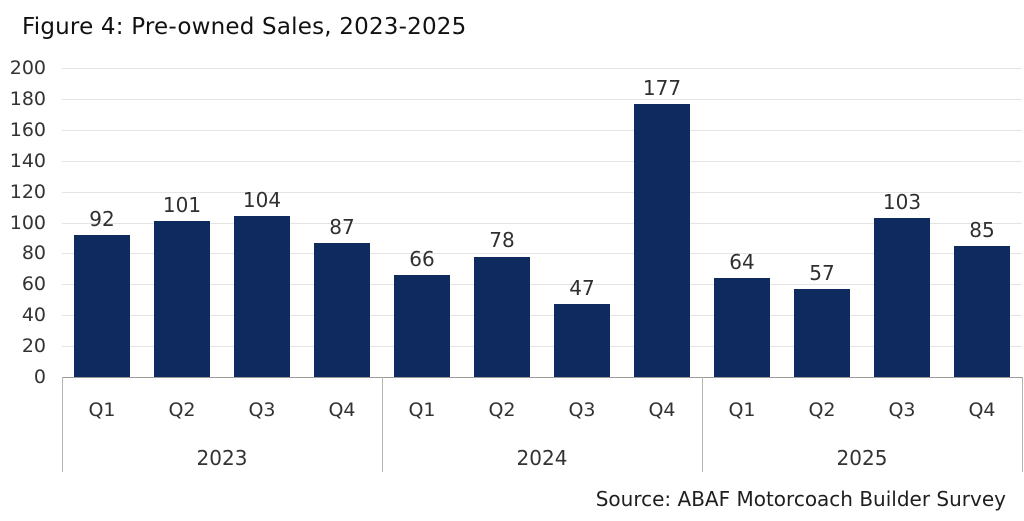 This screenshot has width=1024, height=521. Describe the element at coordinates (27, 222) in the screenshot. I see `y-tick-label-100: 100` at that location.